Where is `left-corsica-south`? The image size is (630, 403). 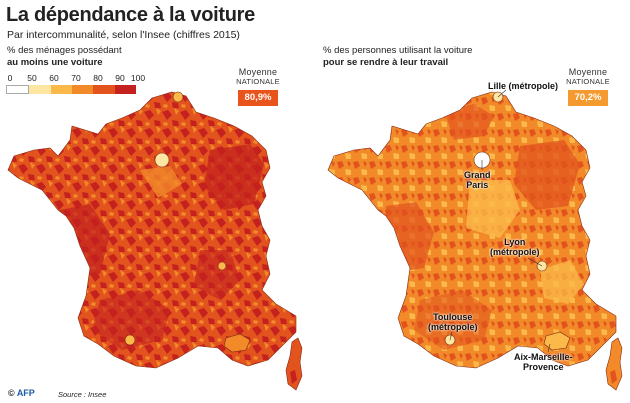 left-corsica-south is located at coordinates (293, 377).